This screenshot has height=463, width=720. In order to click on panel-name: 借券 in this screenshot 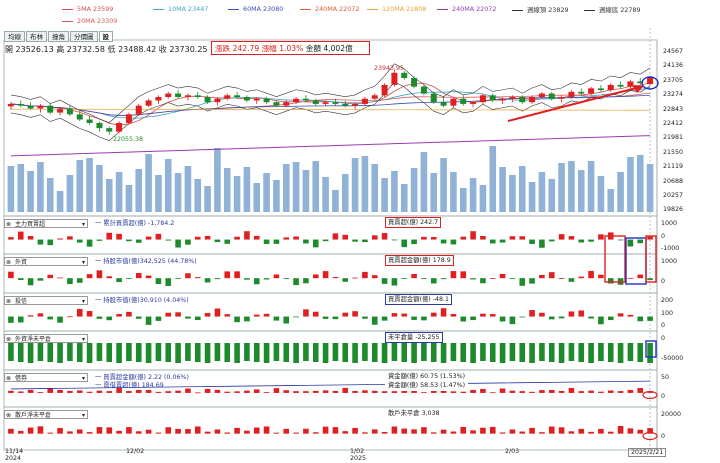, I will do `click(21, 378)`.